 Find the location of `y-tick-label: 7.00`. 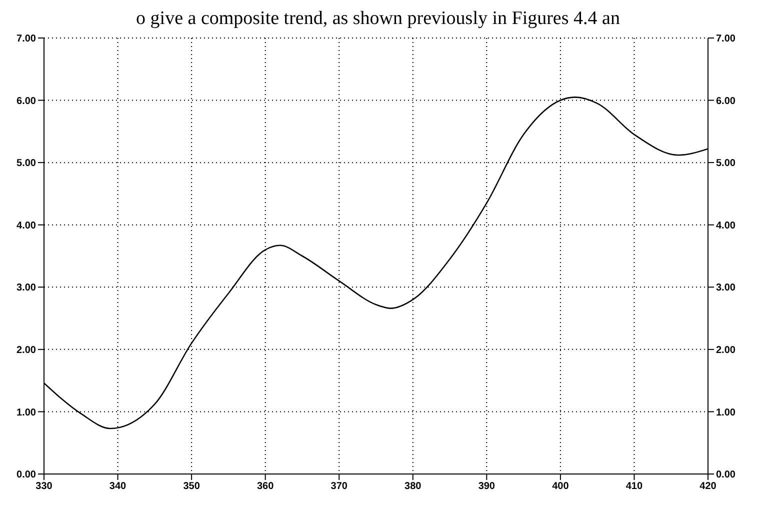

y-tick-label: 7.00 is located at coordinates (26, 39).